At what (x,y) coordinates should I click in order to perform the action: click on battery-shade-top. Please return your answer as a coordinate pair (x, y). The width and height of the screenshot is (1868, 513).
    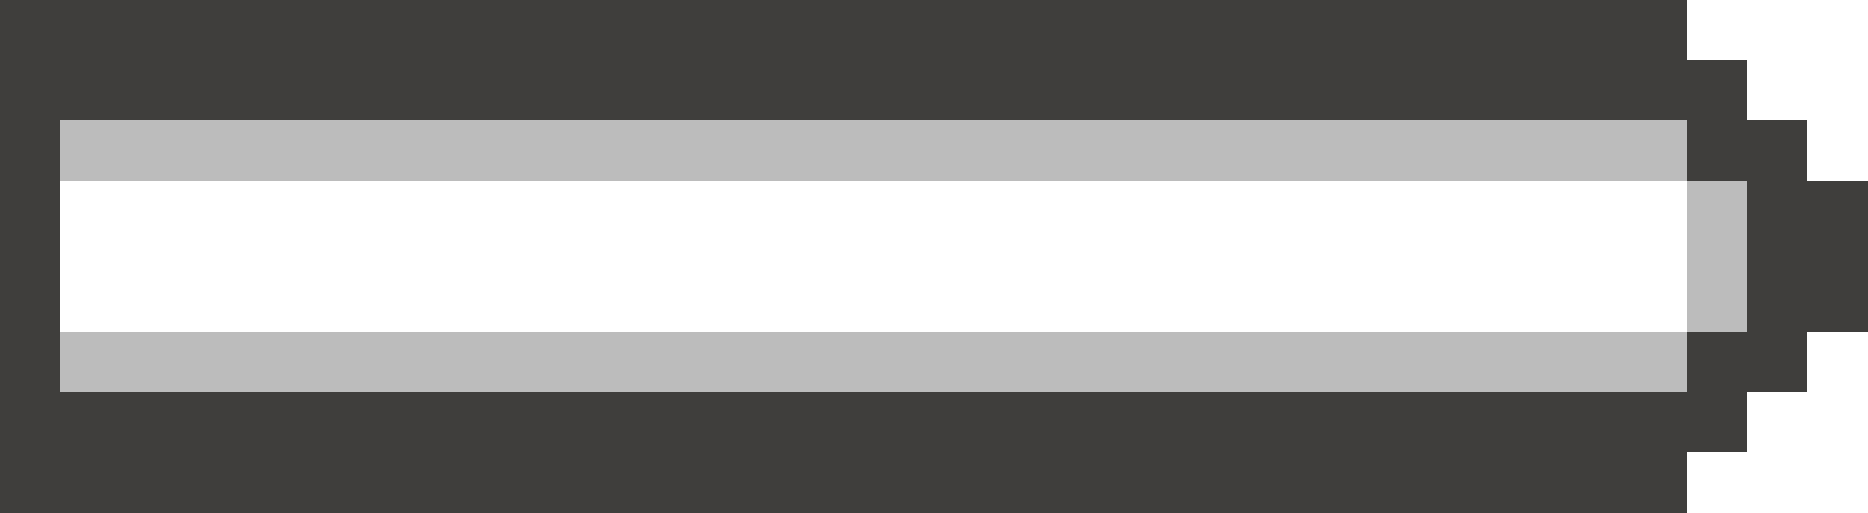
    Looking at the image, I should click on (873, 150).